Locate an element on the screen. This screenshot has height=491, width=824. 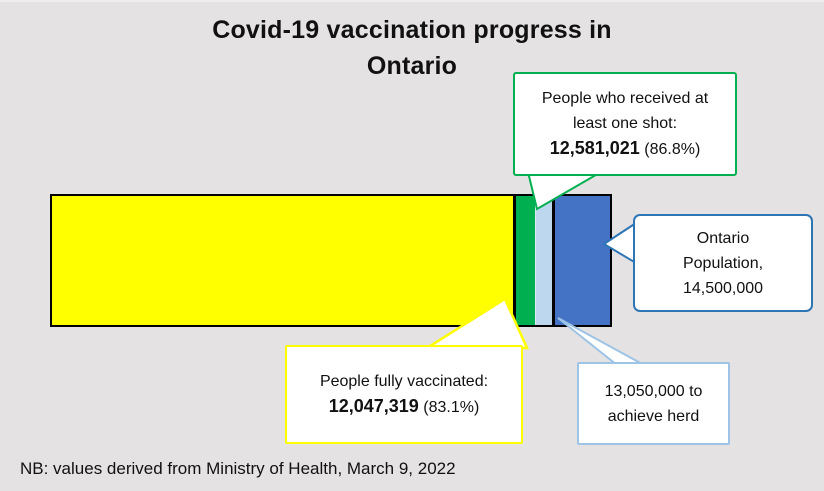
one-shot-value: 12,581,021 is located at coordinates (594, 148).